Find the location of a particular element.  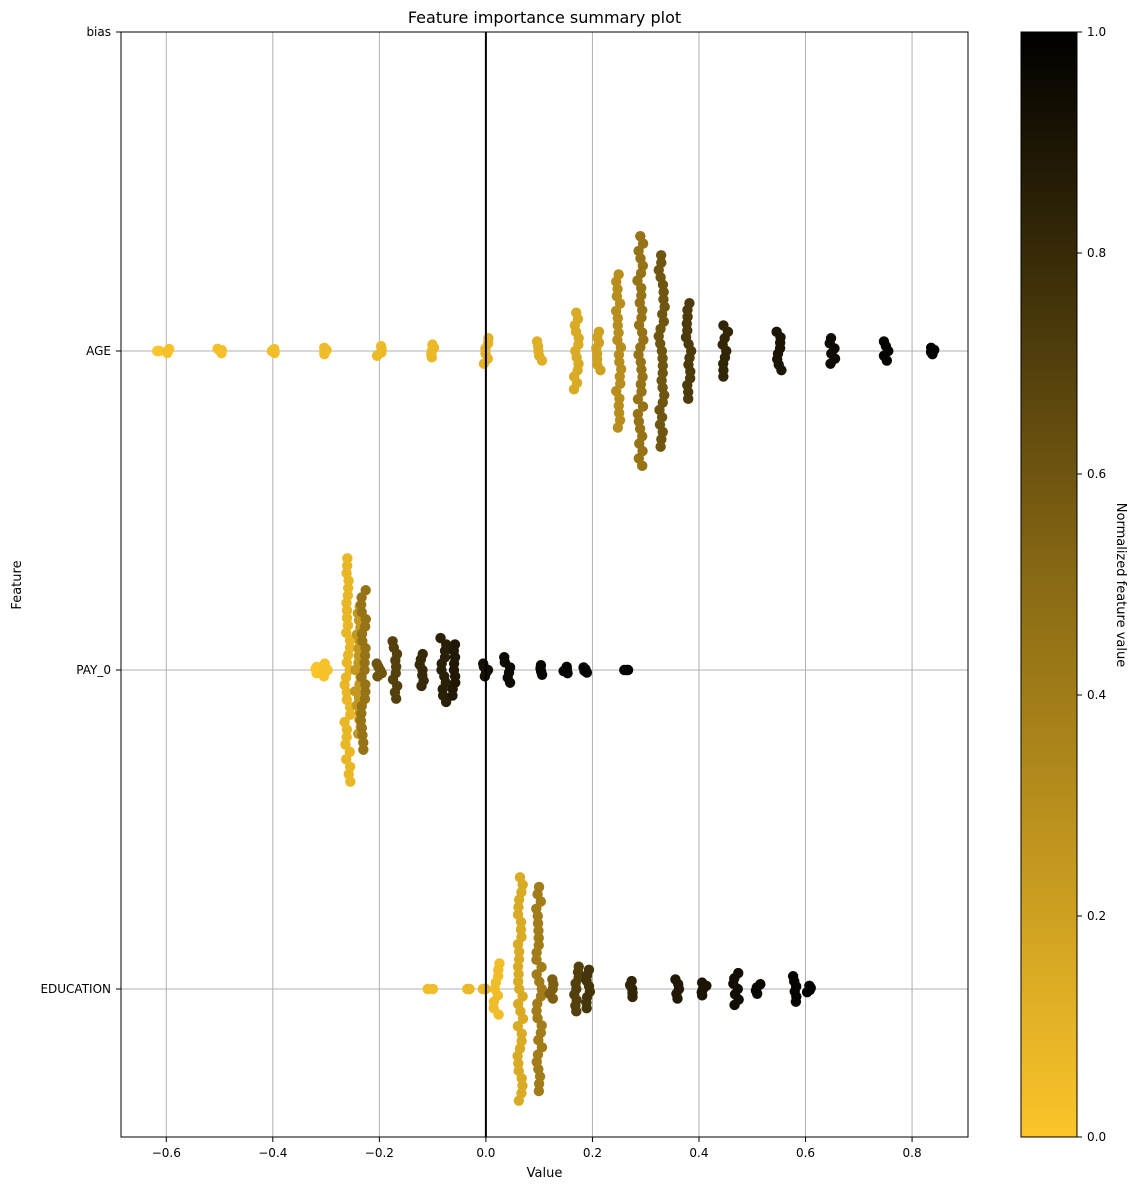

y-axis-label: Feature is located at coordinates (17, 584).